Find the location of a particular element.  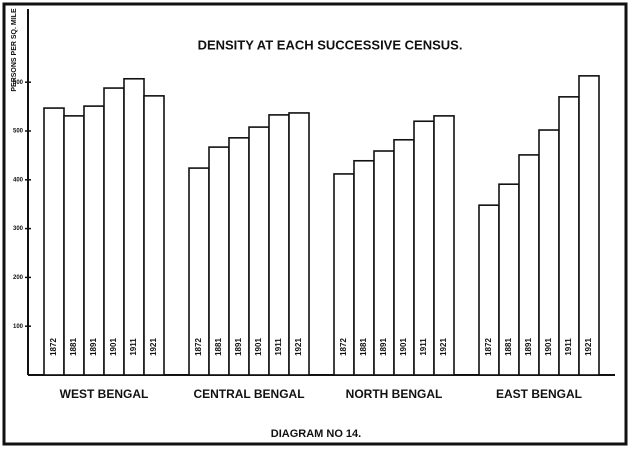

x-tick-label: NORTH BENGAL is located at coordinates (394, 394).